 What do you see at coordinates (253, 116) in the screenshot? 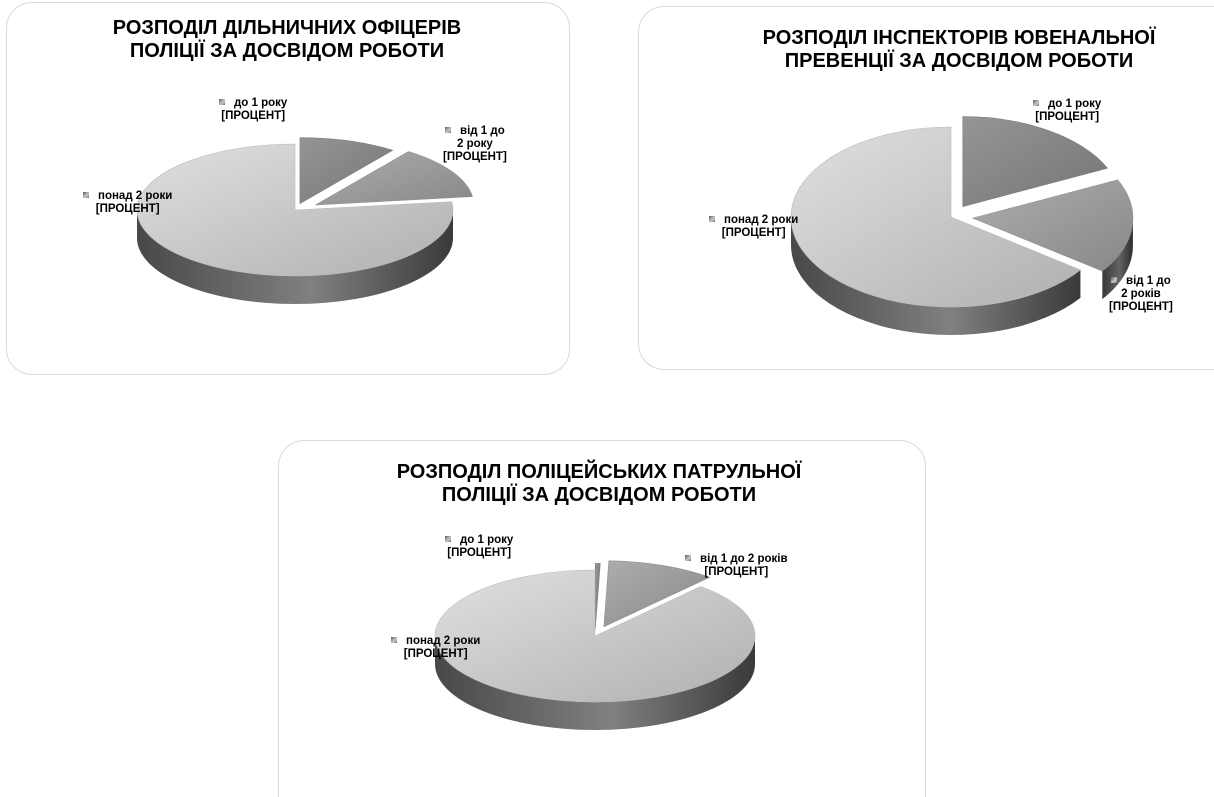
I see `data-label-1-0-line-2: [ПРОЦЕНТ]` at bounding box center [253, 116].